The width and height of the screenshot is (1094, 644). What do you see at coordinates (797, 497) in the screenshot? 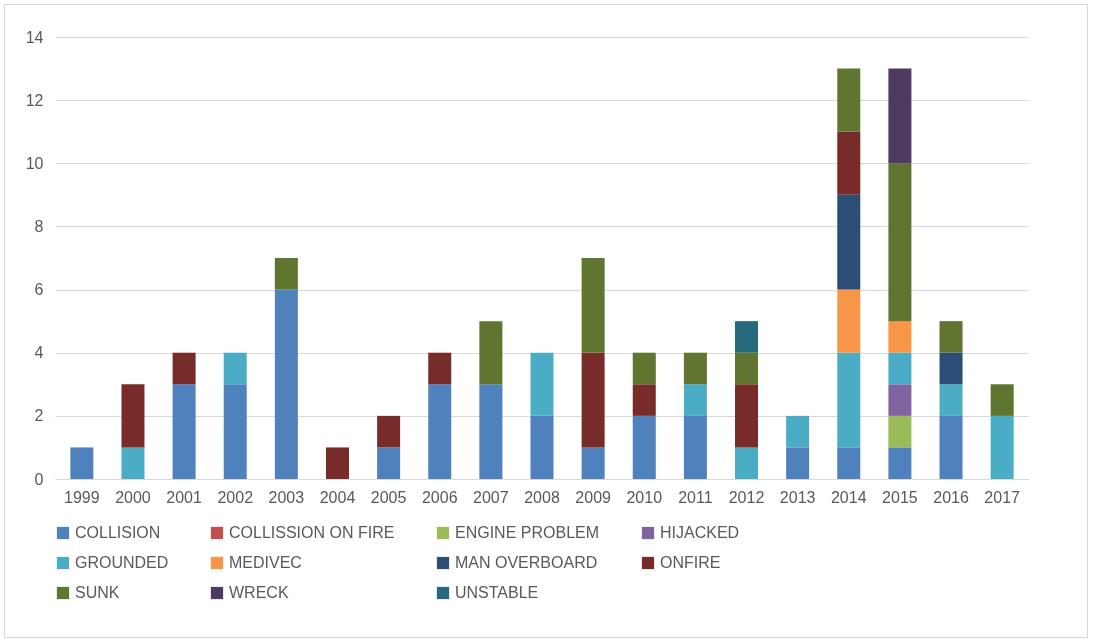
I see `x-tick-label: 2013` at bounding box center [797, 497].